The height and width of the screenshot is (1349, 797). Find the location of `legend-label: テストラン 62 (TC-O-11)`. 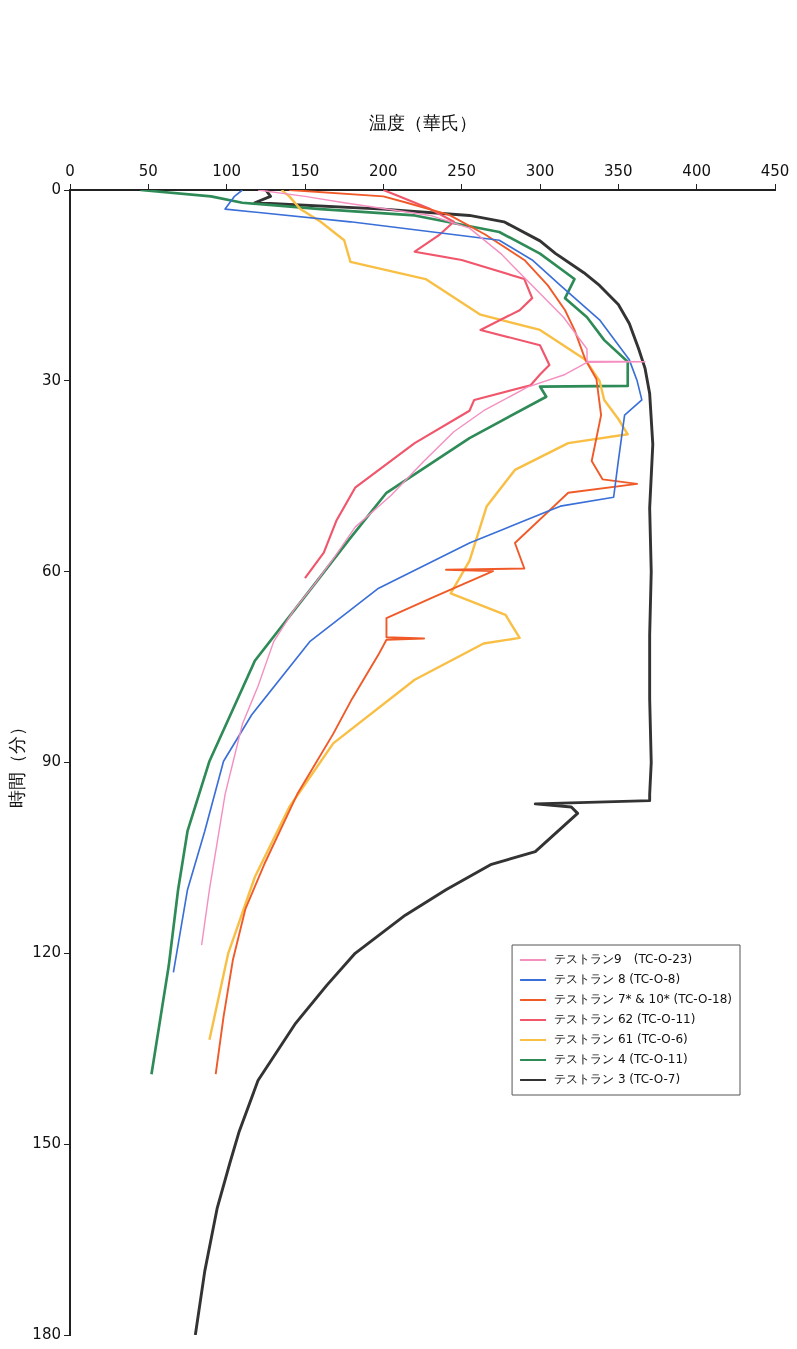

legend-label: テストラン 62 (TC-O-11) is located at coordinates (625, 1019).